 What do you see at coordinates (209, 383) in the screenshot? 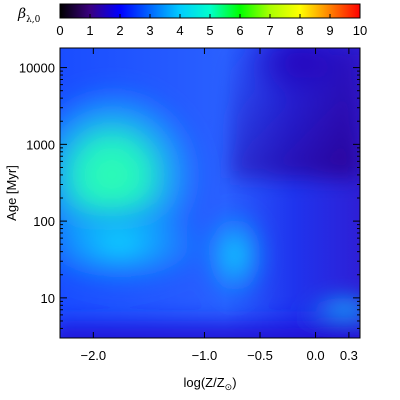
I see `x-axis-label: log(Z/Z⊙)` at bounding box center [209, 383].